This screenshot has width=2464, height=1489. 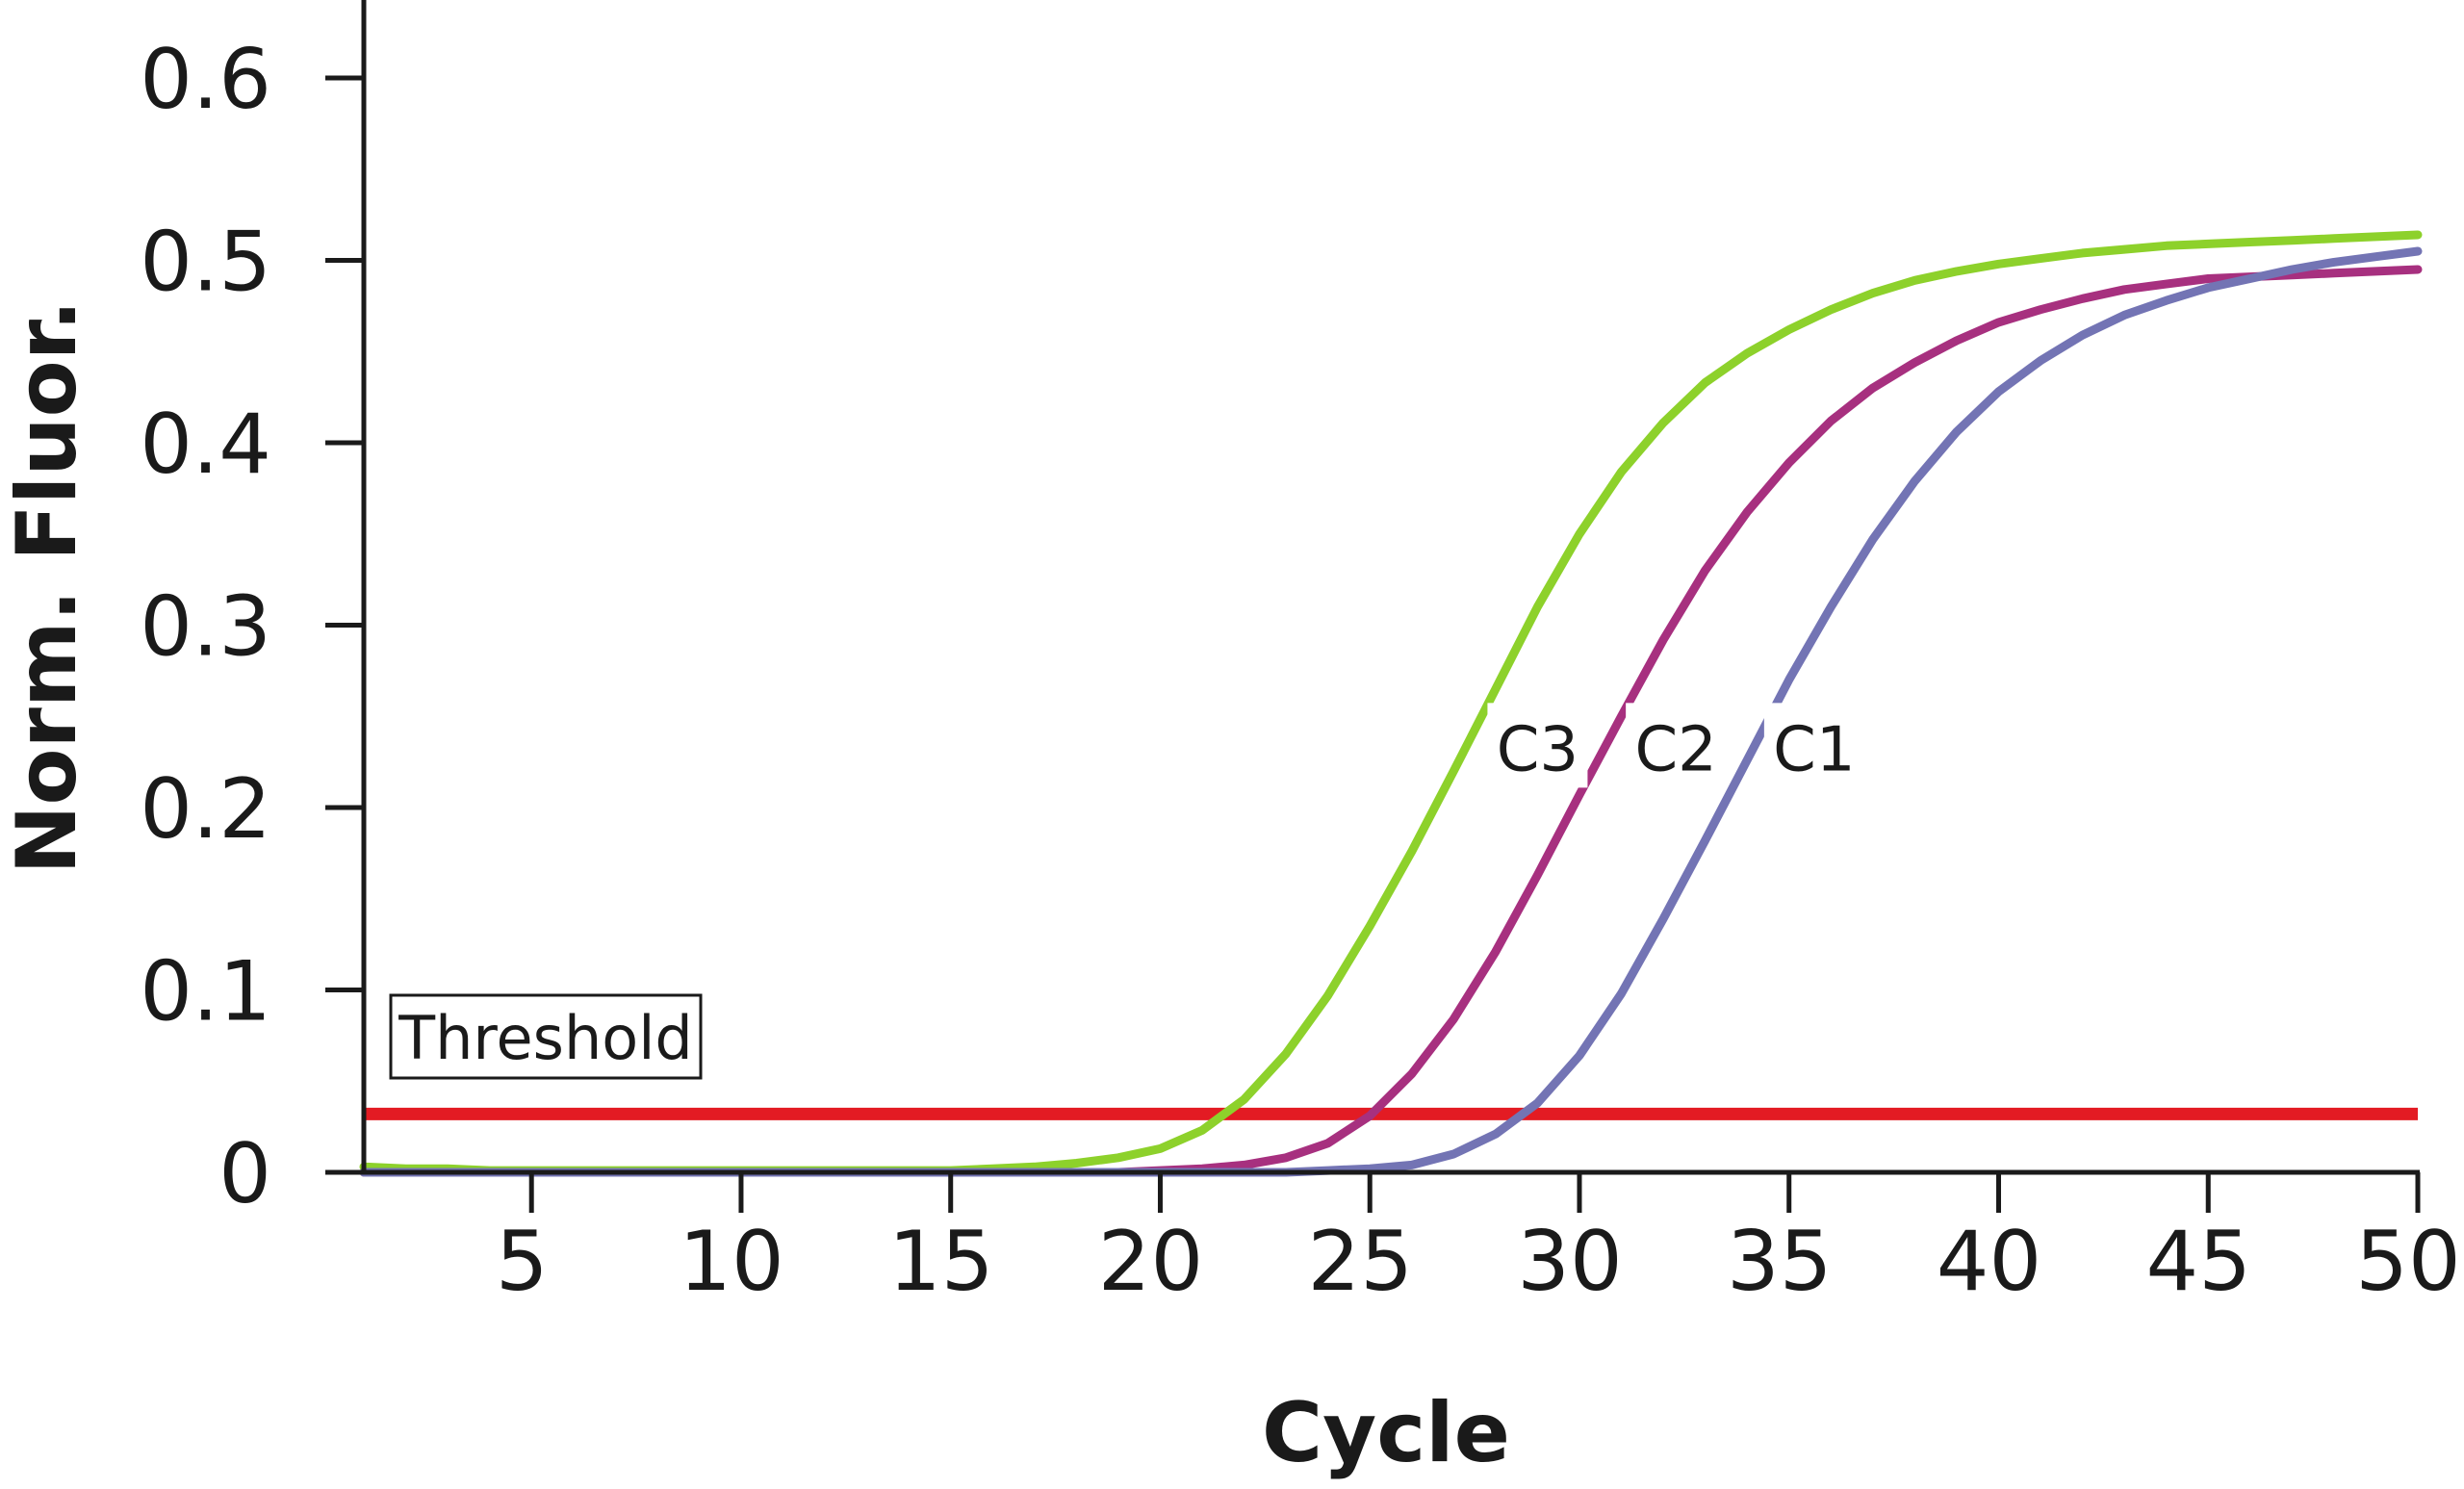 I want to click on y-tick-label: 0, so click(x=244, y=1174).